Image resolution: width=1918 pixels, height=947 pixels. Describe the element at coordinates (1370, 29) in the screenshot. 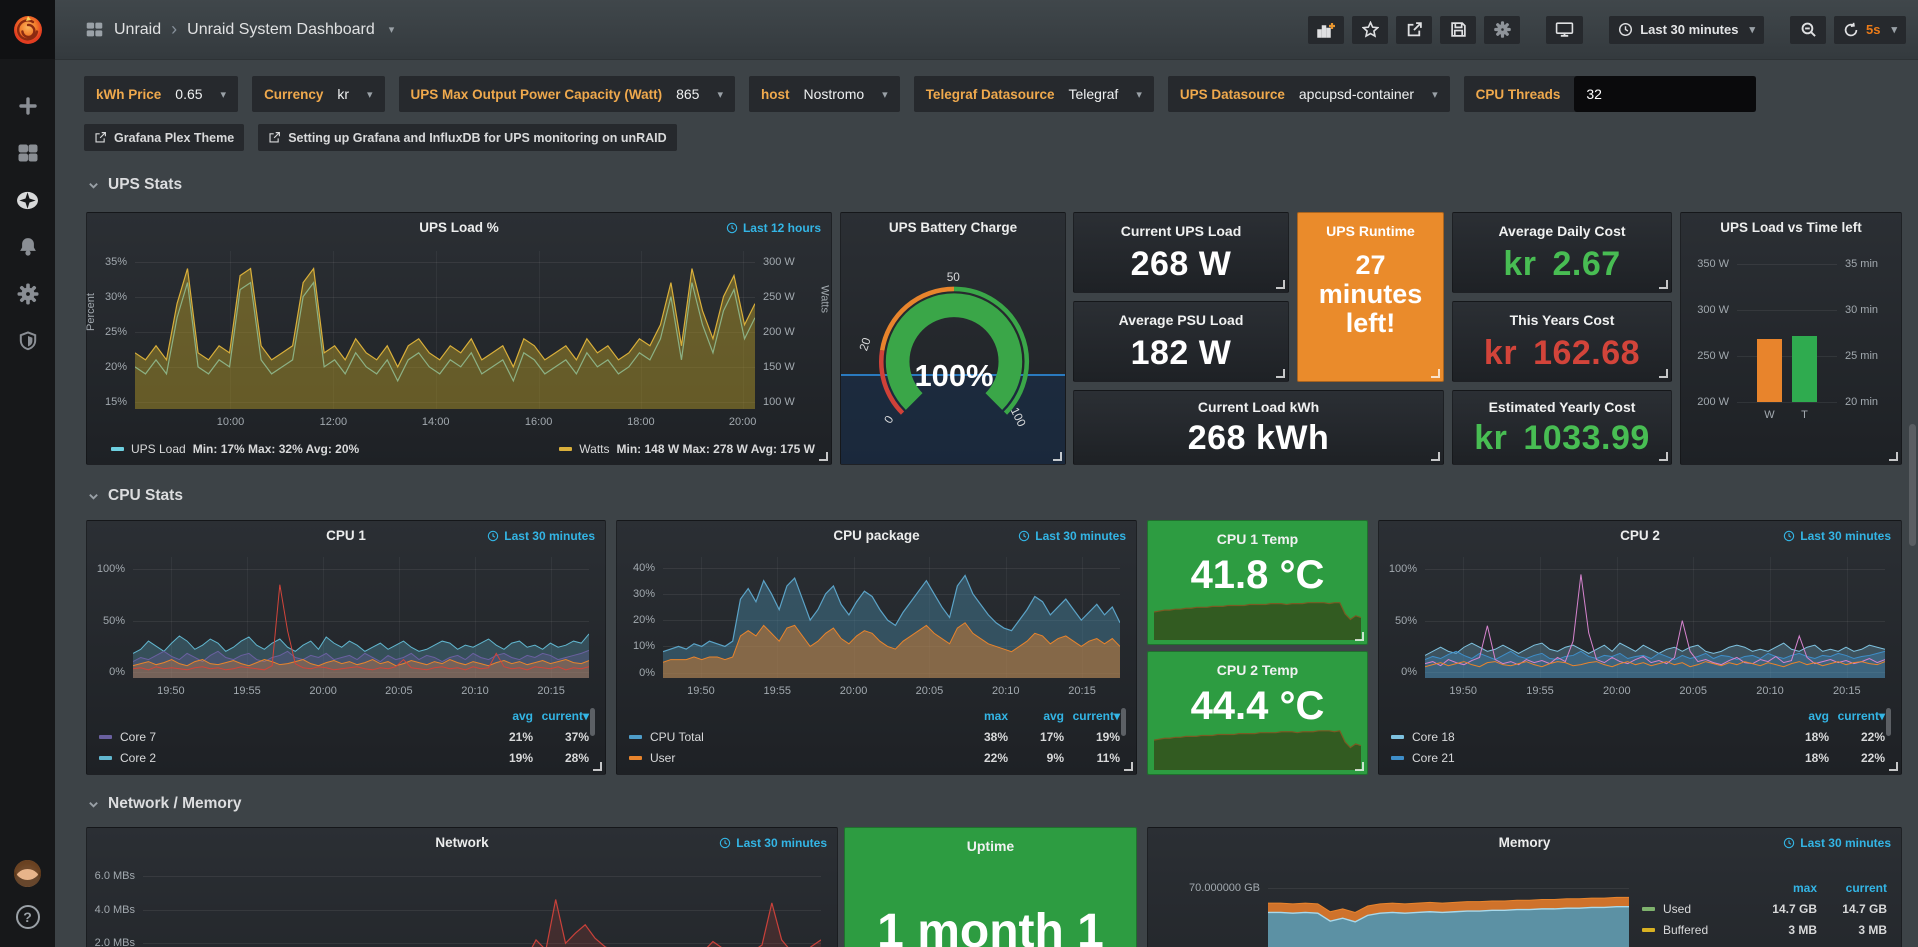

I see `star-dashboard-button` at that location.